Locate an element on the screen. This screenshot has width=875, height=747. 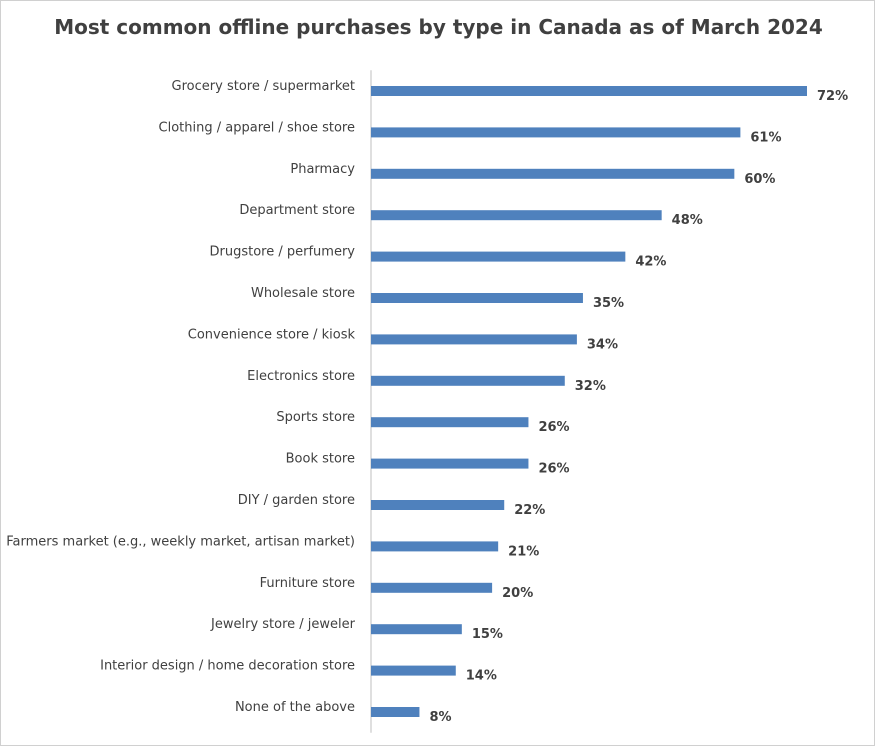
category-label: Jewelry store / jeweler is located at coordinates (283, 624).